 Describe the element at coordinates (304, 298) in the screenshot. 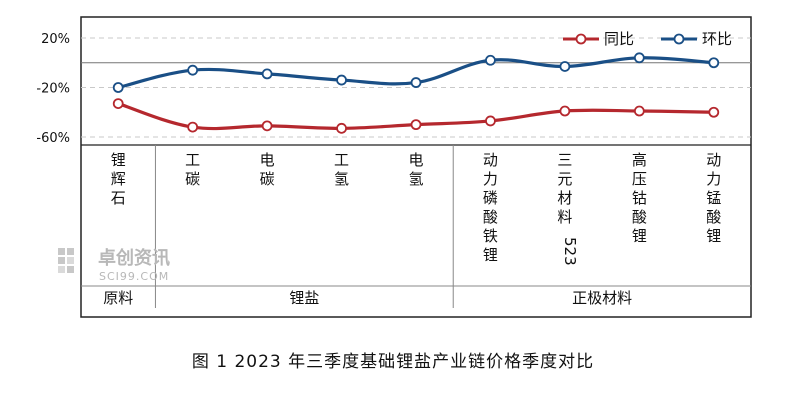

I see `group-label: 锂盐` at that location.